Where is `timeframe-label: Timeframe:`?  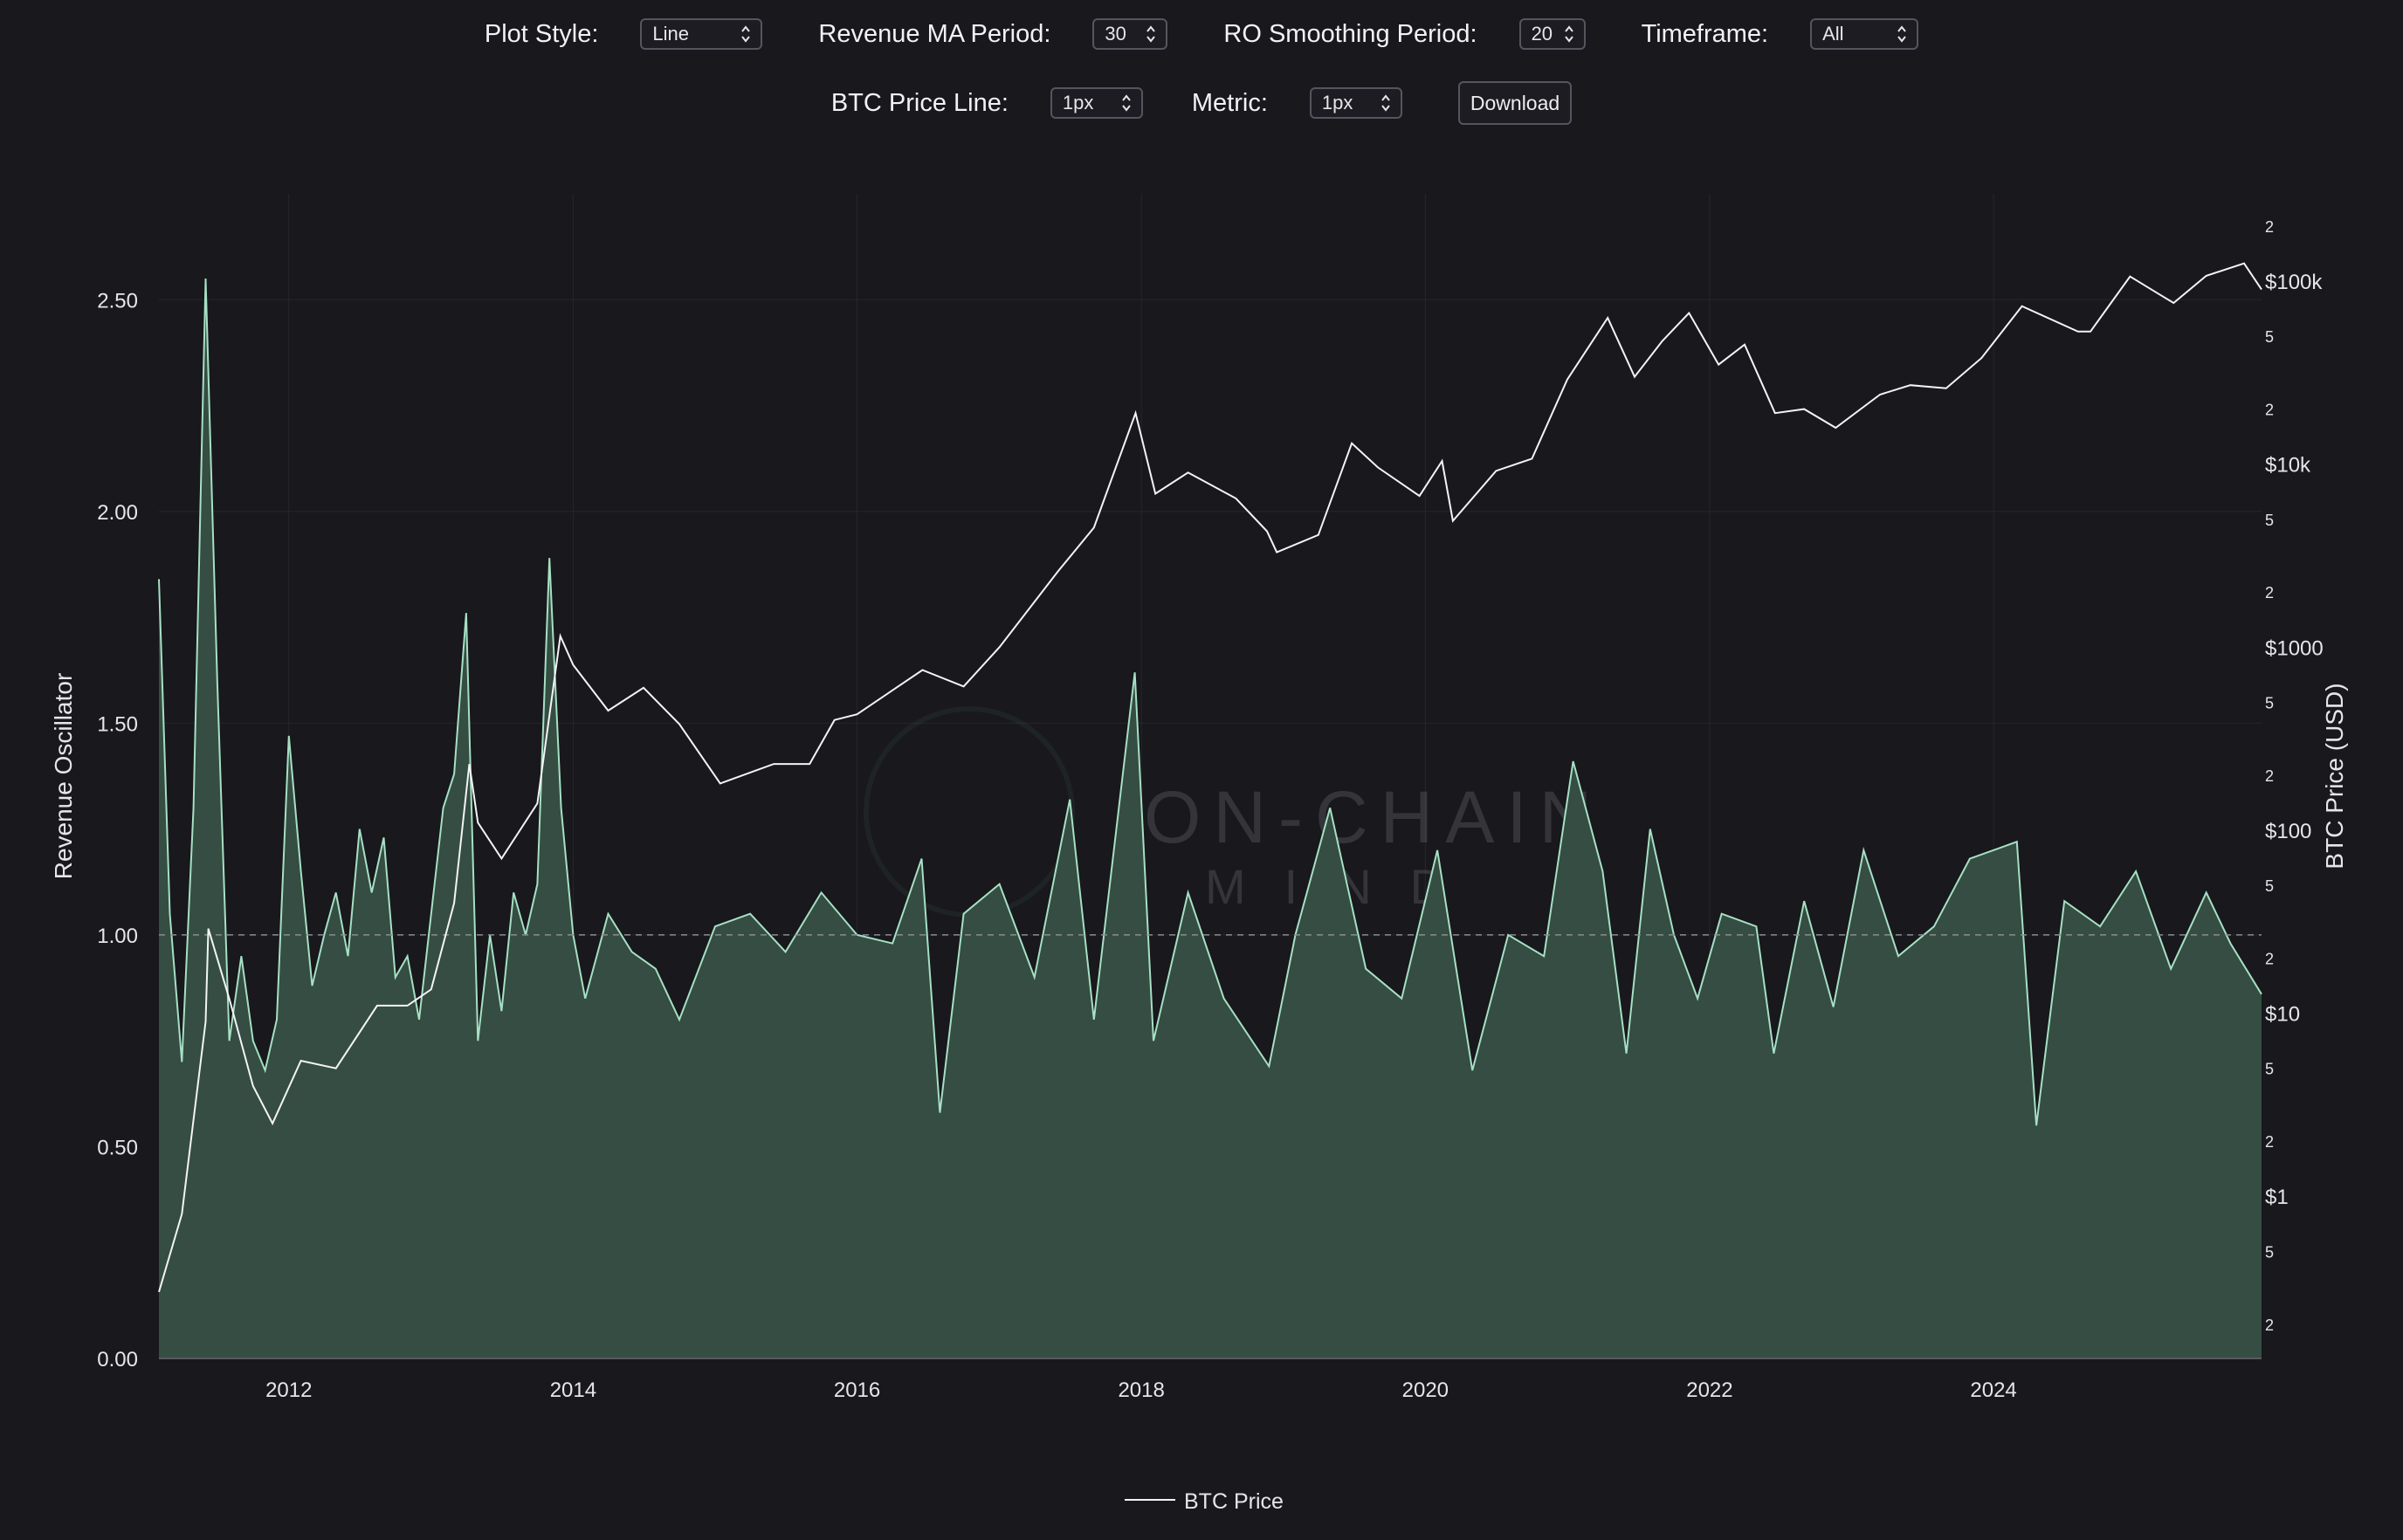 timeframe-label: Timeframe: is located at coordinates (1705, 33).